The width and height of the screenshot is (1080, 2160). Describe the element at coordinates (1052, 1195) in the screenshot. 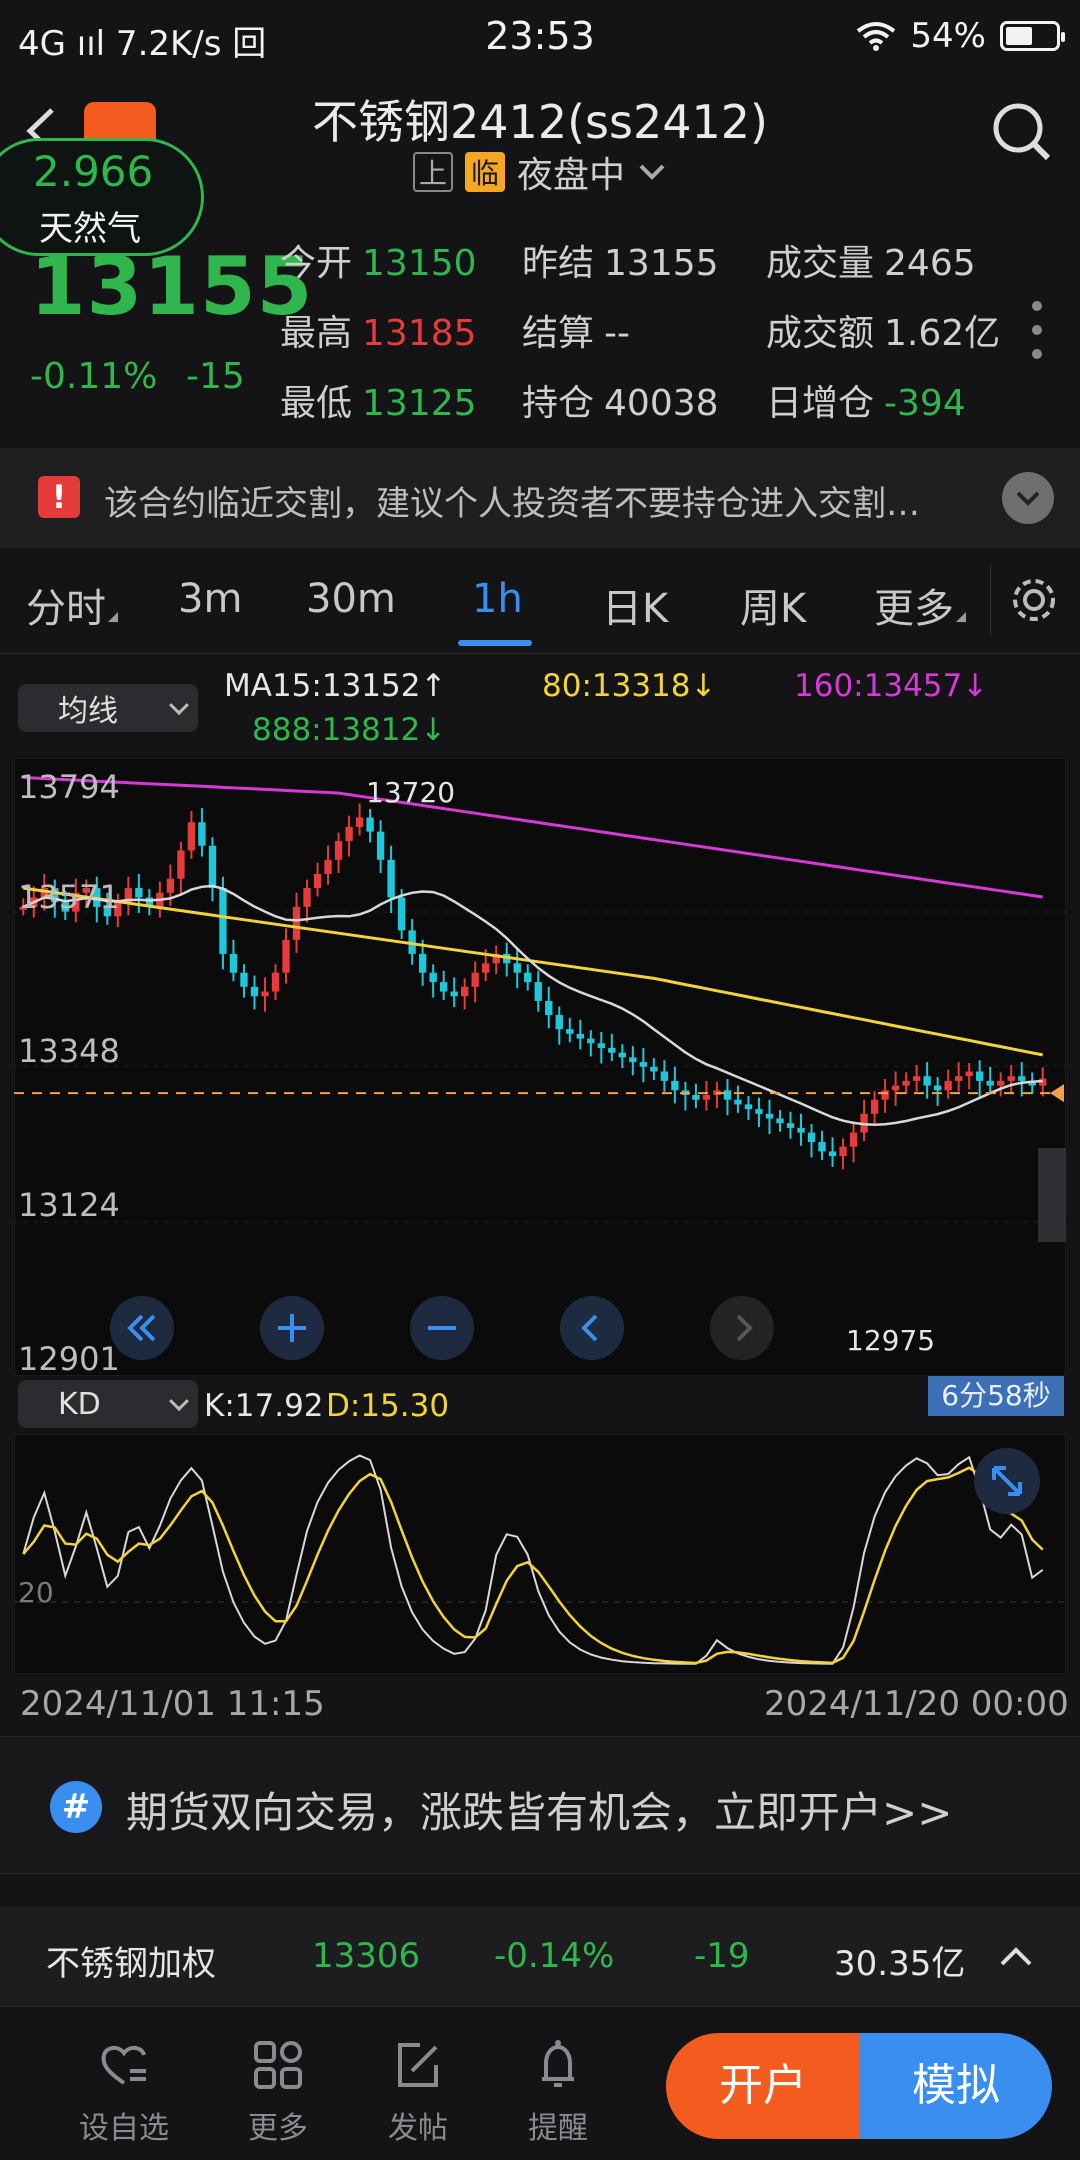

I see `price-scroll-handle` at that location.